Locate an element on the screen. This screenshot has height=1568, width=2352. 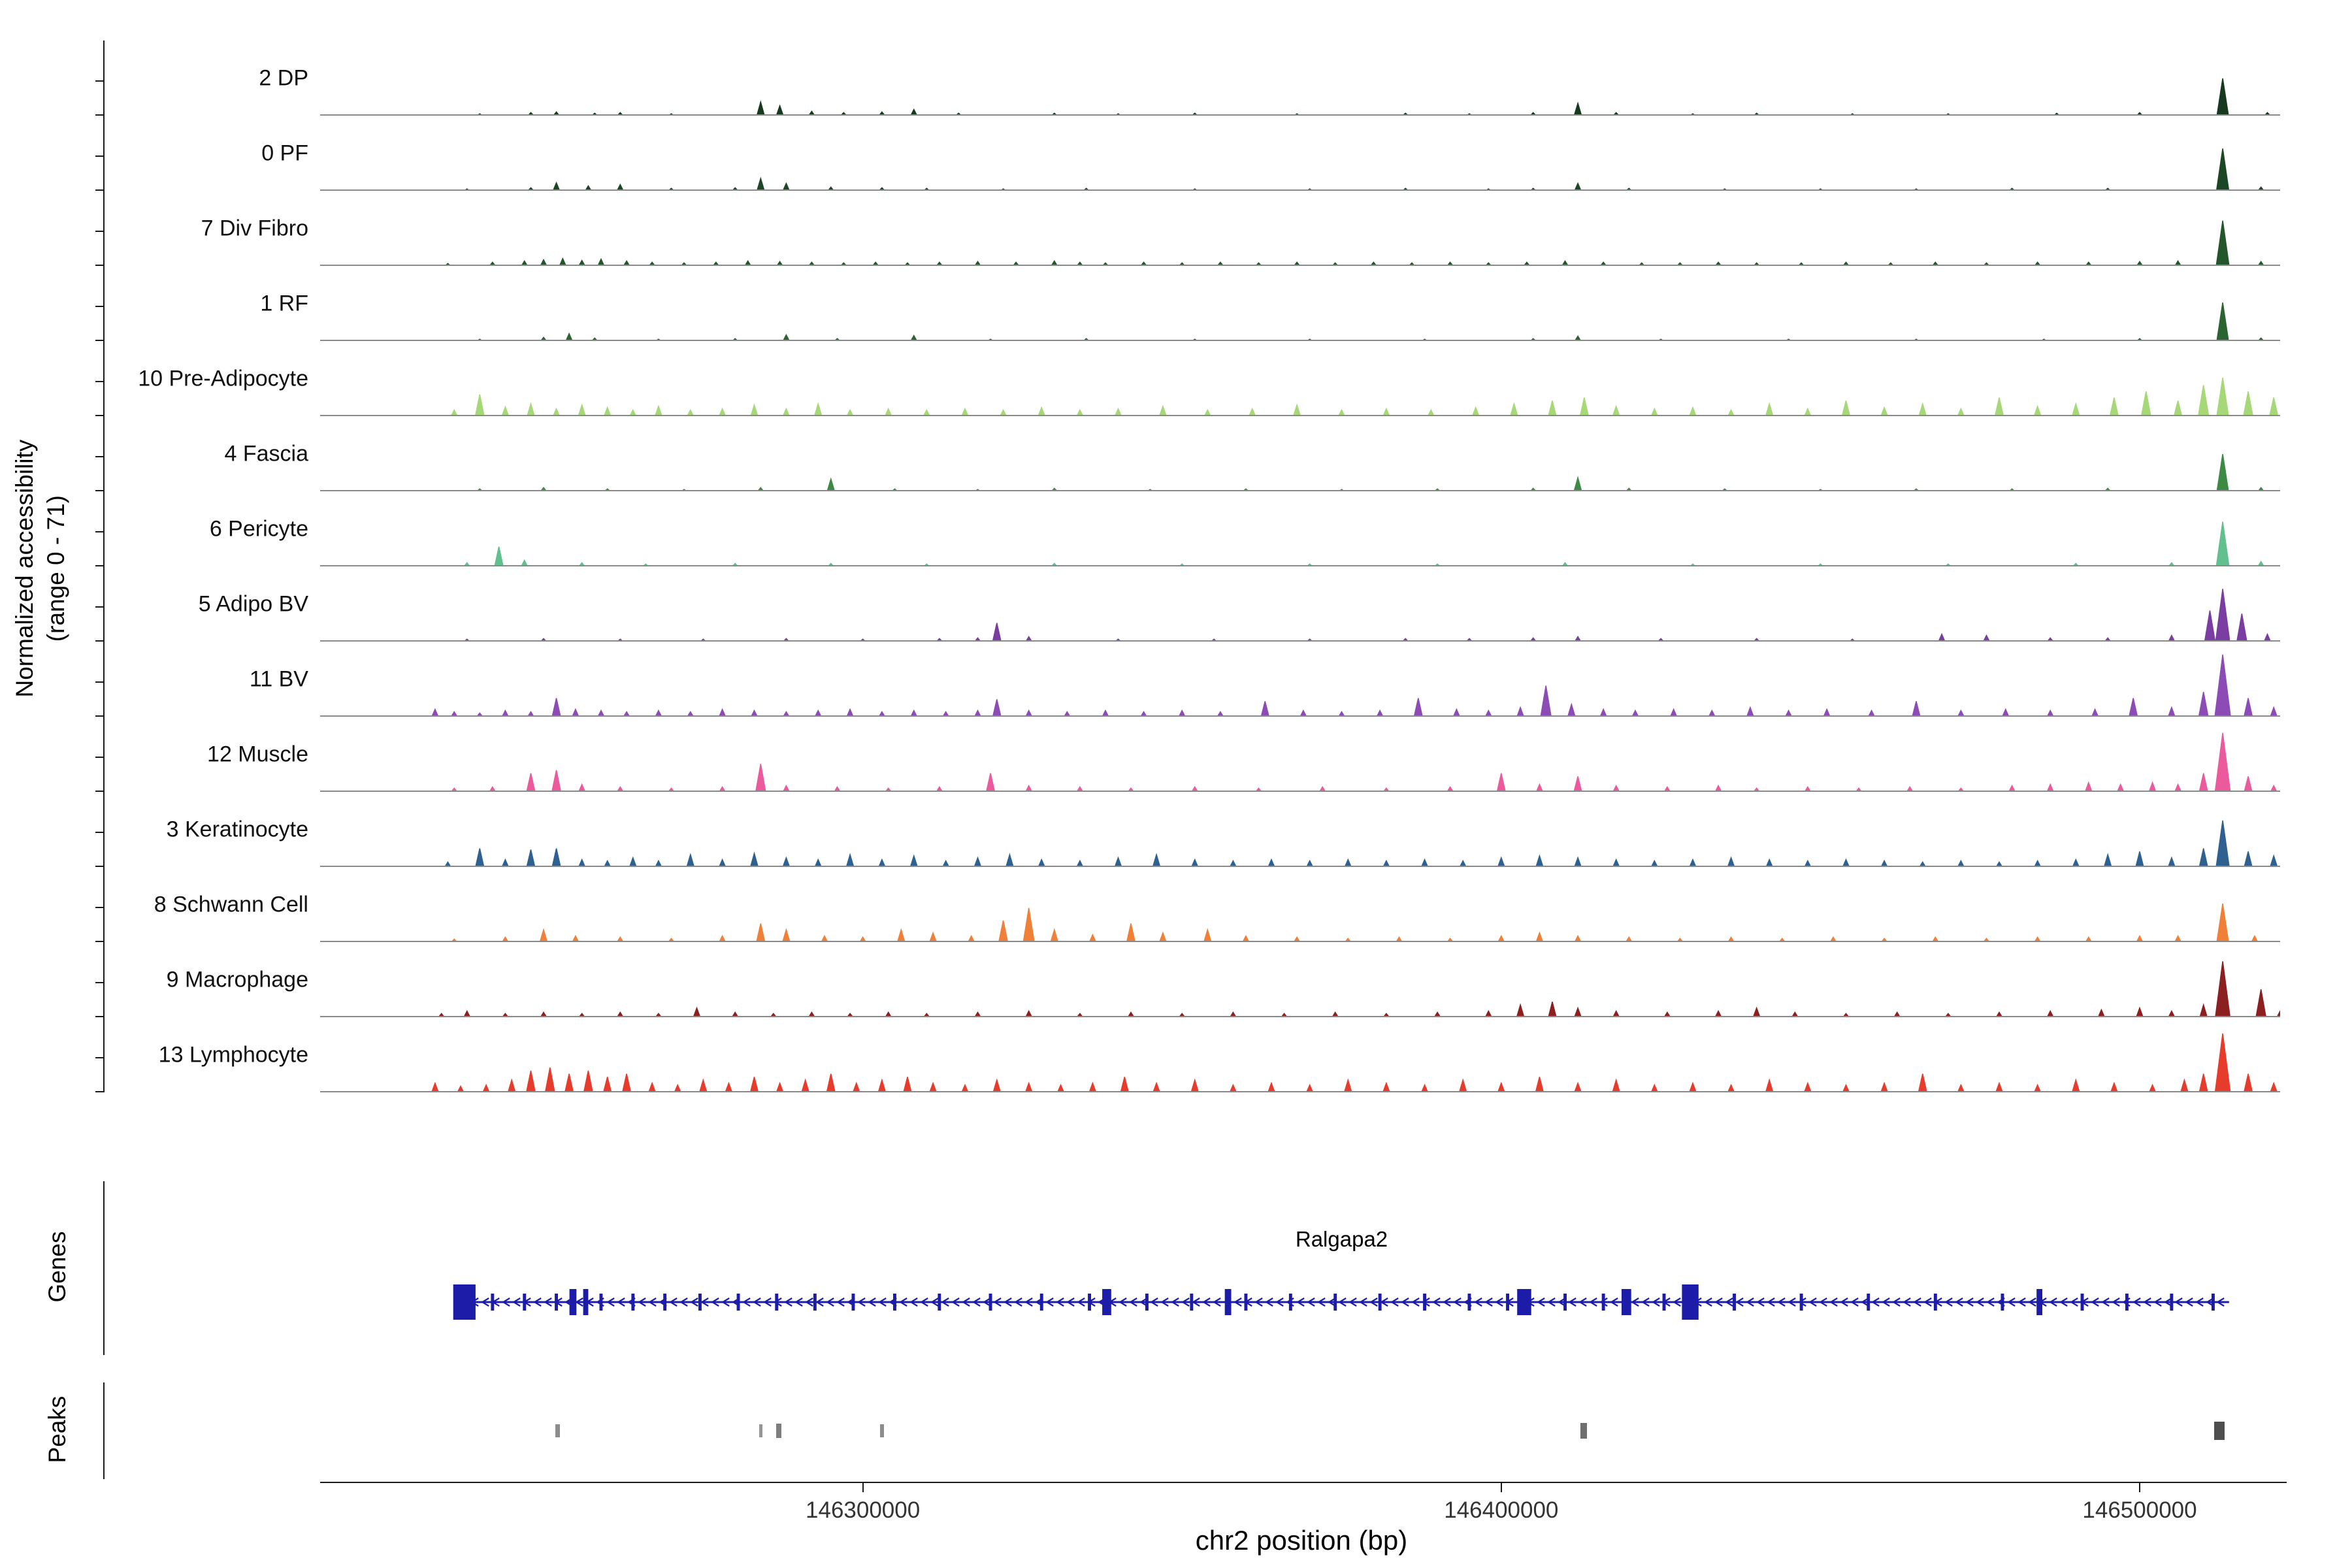
x-axis-tick-label: 146300000 is located at coordinates (863, 1510).